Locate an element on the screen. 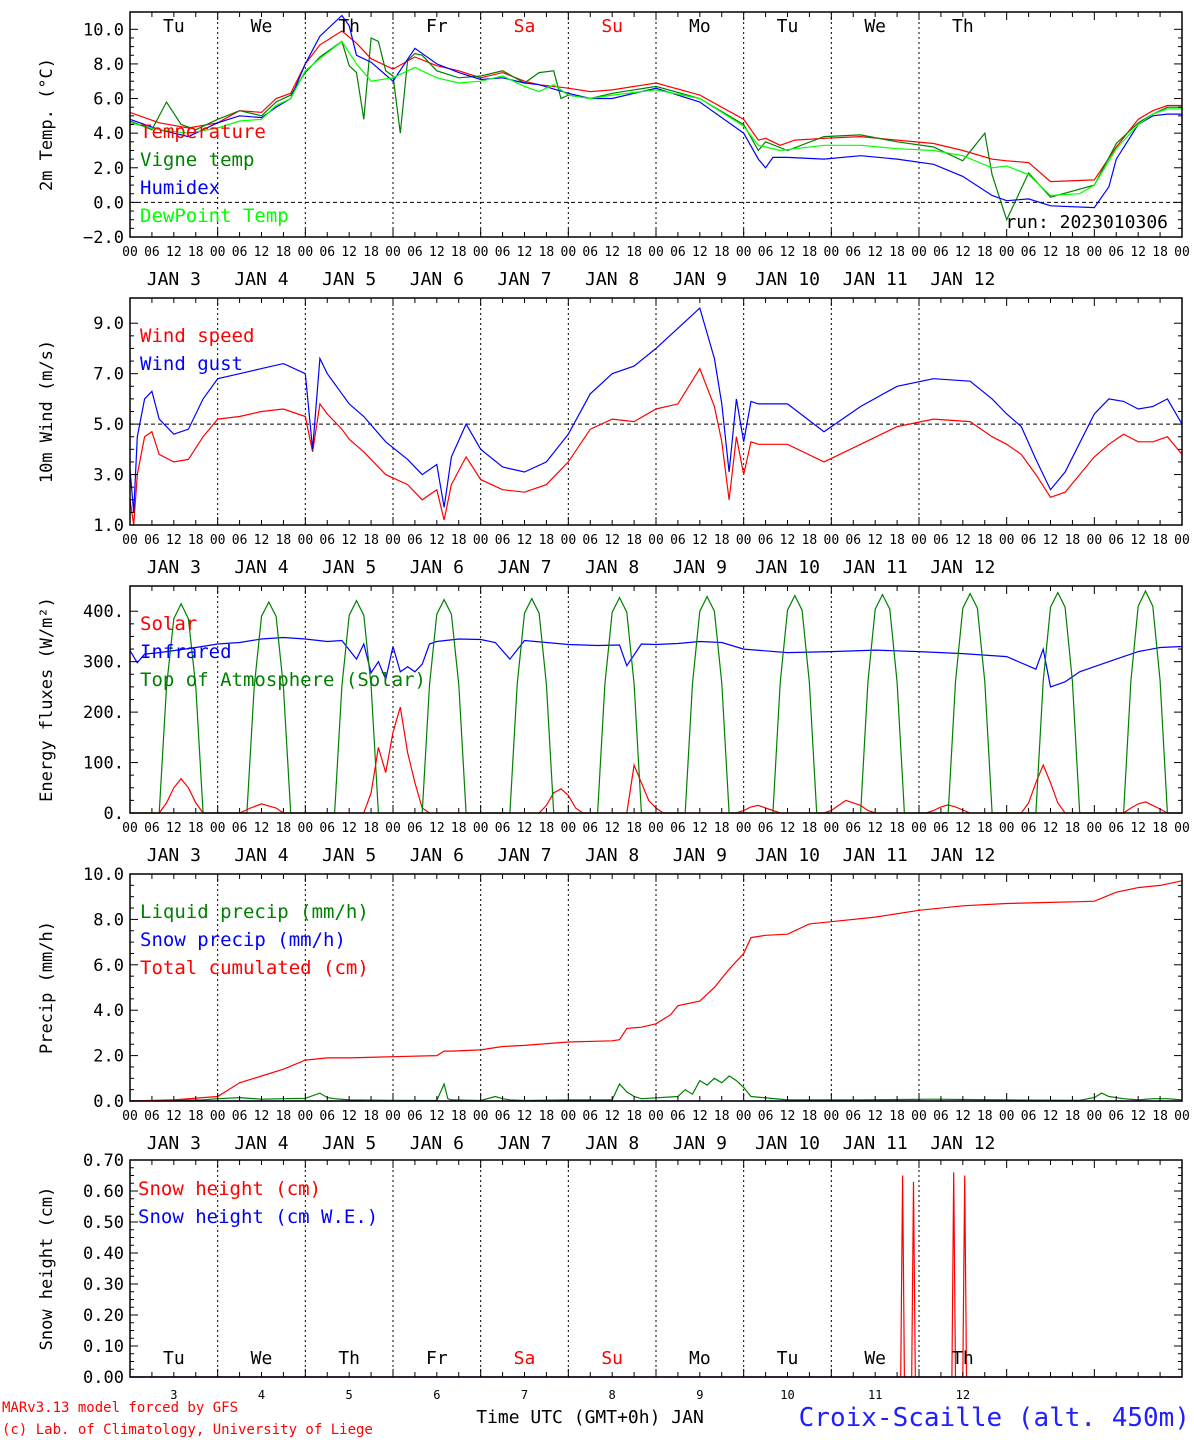  day-number-label: 9 is located at coordinates (699, 1395).